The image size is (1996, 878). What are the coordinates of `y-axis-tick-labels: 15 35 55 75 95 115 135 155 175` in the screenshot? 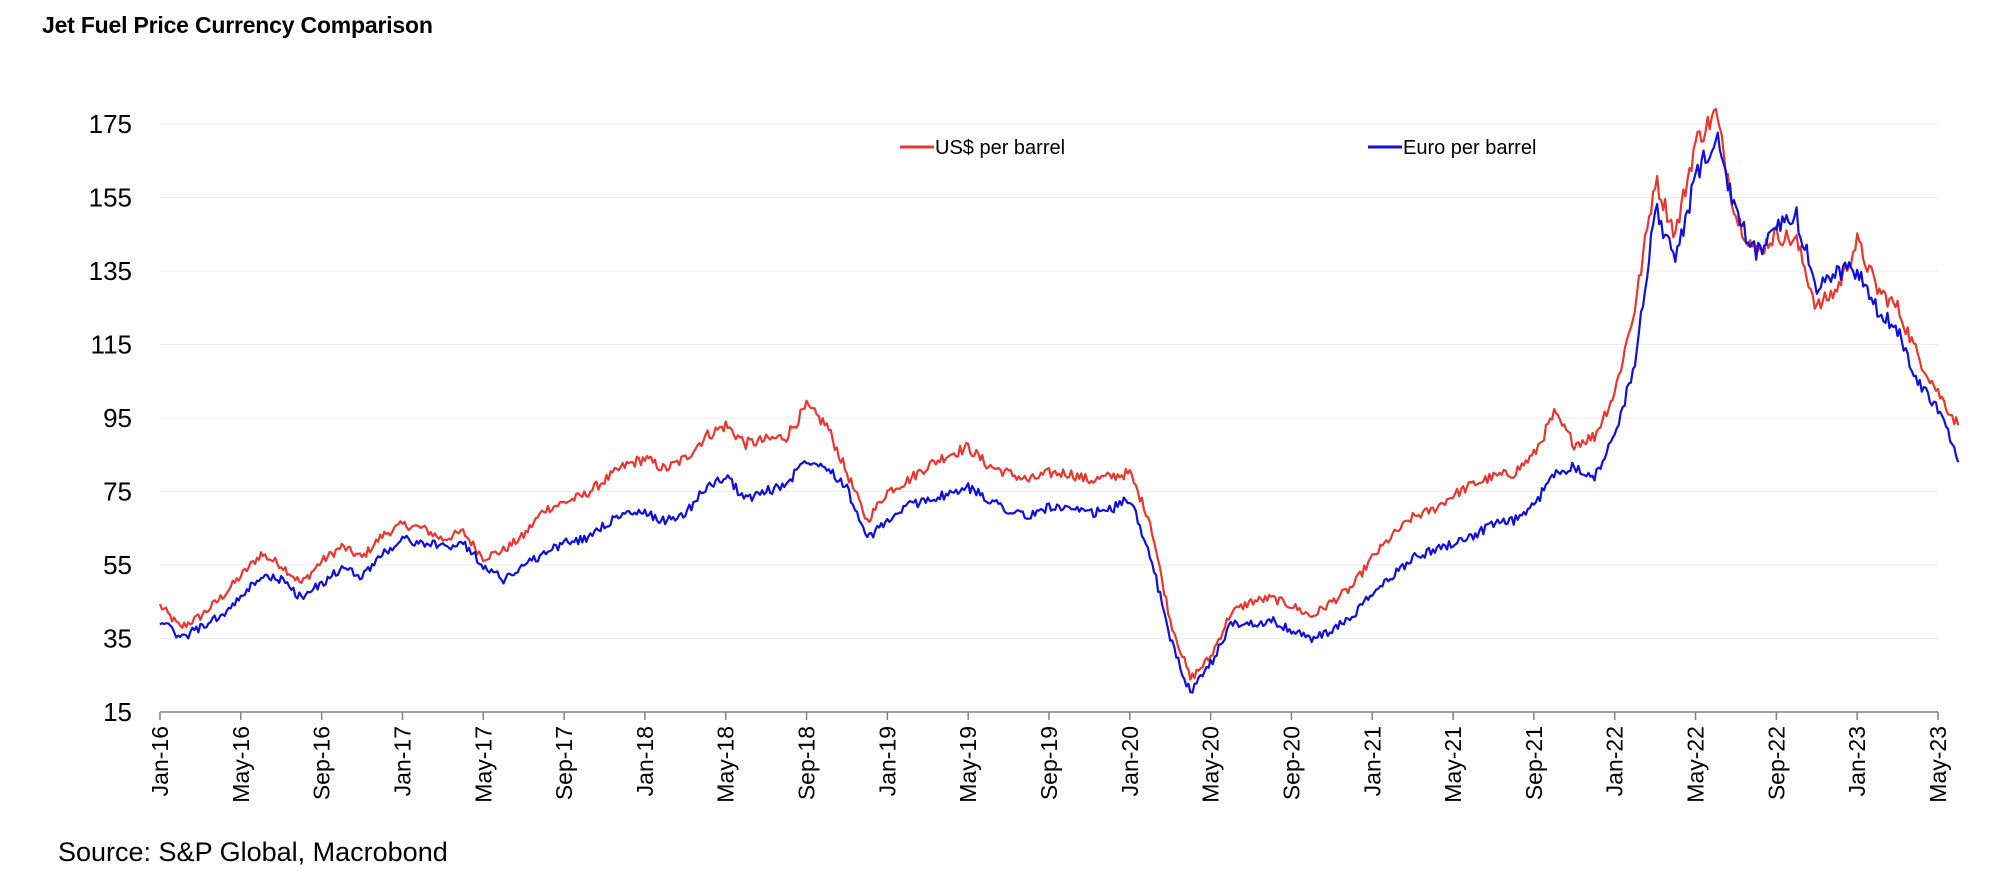 It's located at (110, 418).